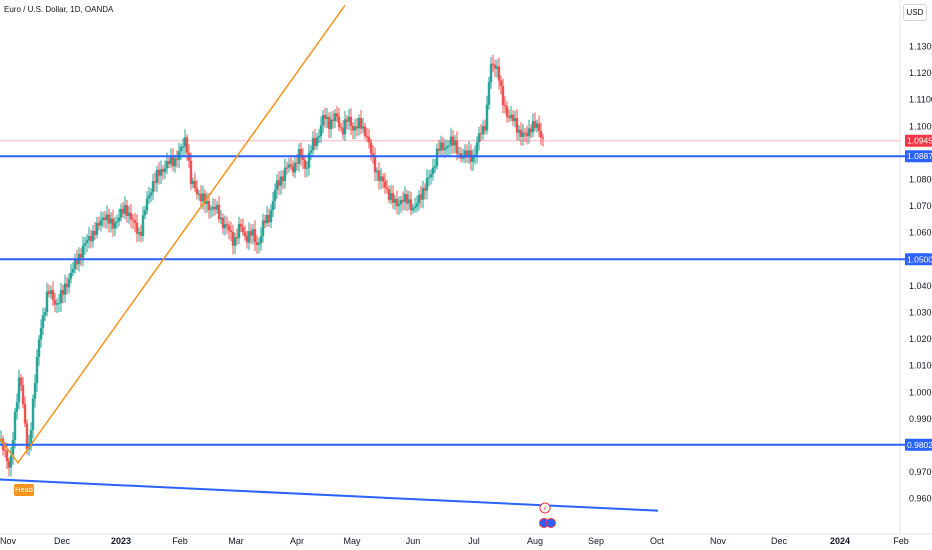 This screenshot has width=932, height=550. I want to click on y-tick-label: 1.02000, so click(920, 339).